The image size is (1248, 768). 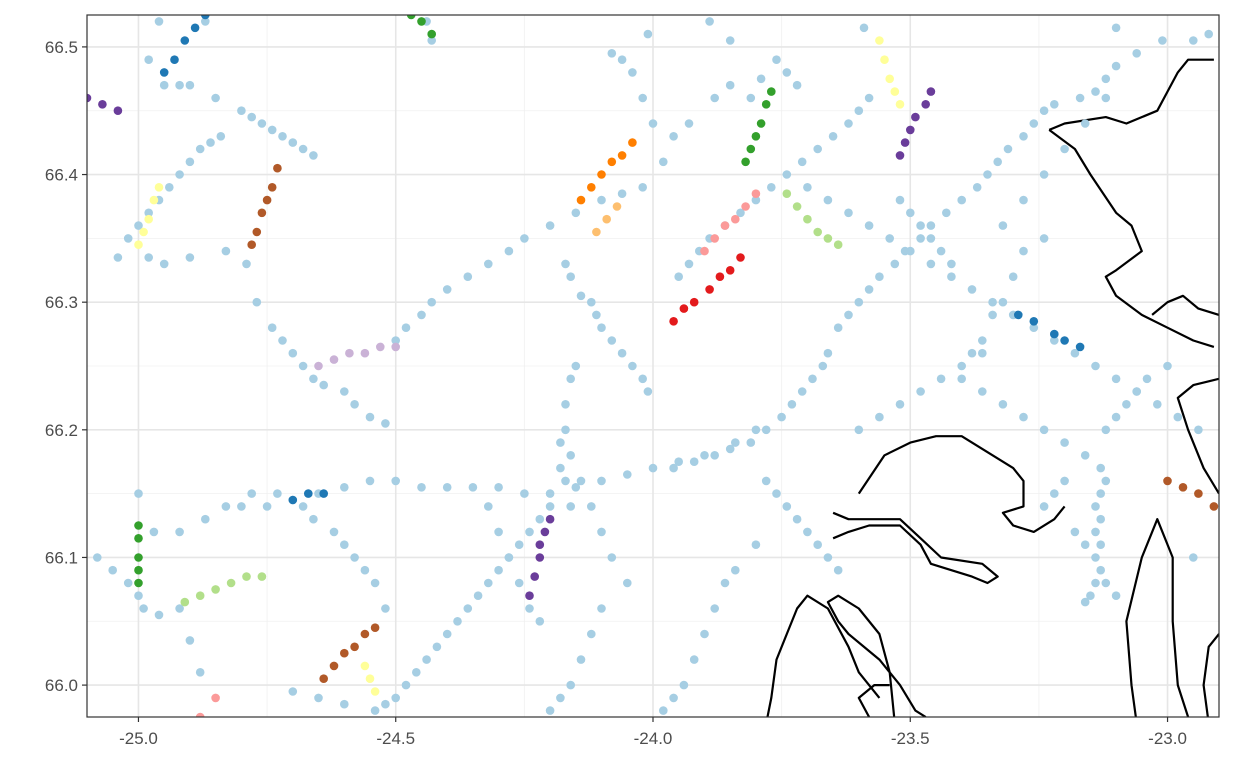 I want to click on y-tick-label: 66.1, so click(x=61, y=557).